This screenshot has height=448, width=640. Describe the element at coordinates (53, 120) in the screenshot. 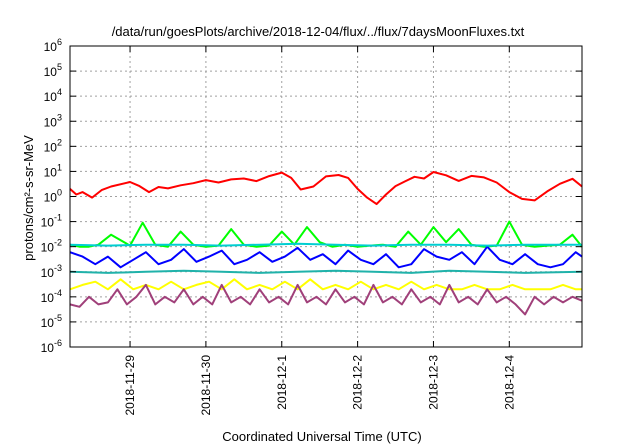

I see `y-tick-label: 10³` at that location.